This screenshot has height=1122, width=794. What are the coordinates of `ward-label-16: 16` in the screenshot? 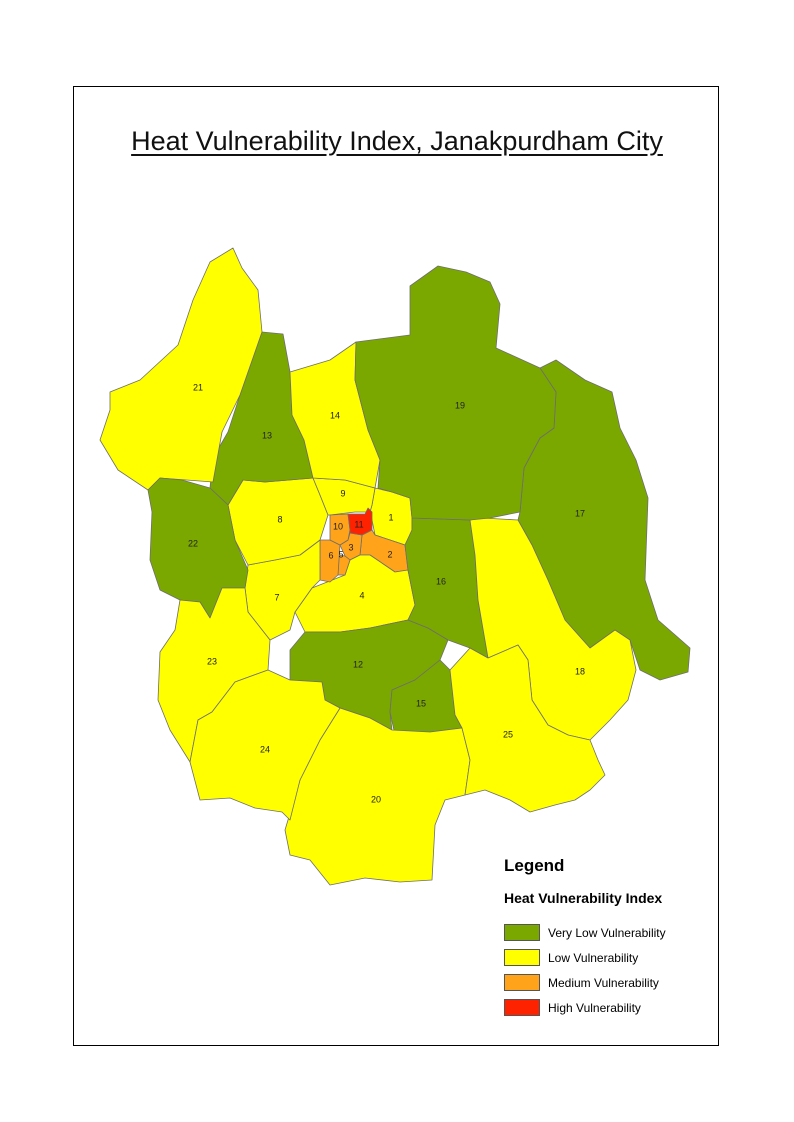 It's located at (441, 581).